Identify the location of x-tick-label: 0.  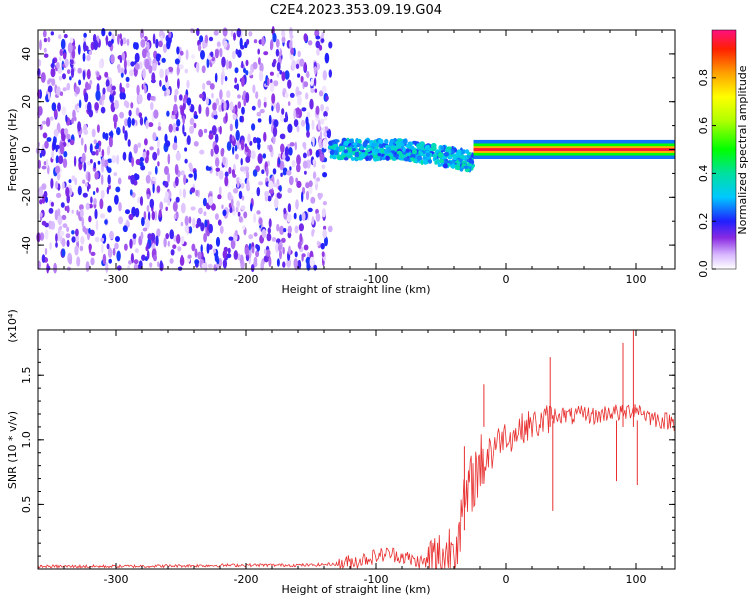
(506, 279).